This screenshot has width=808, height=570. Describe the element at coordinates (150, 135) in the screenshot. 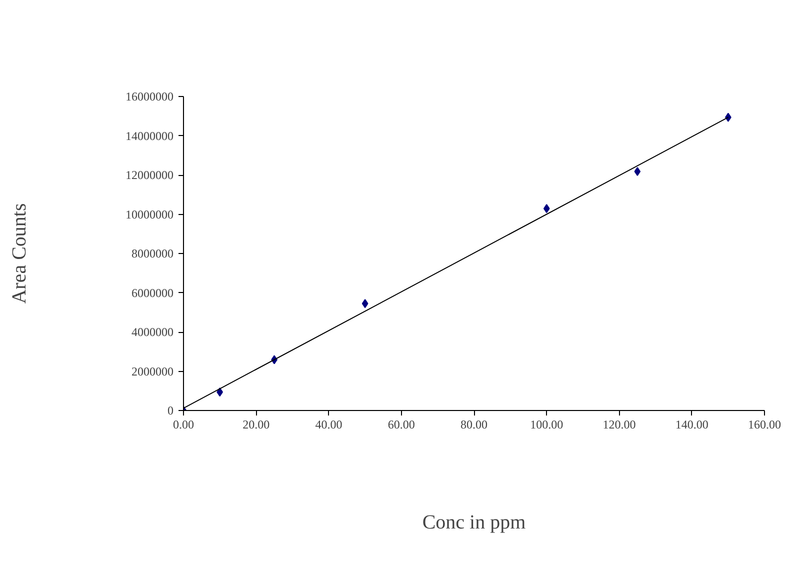

I see `y-tick-label: 14000000` at that location.